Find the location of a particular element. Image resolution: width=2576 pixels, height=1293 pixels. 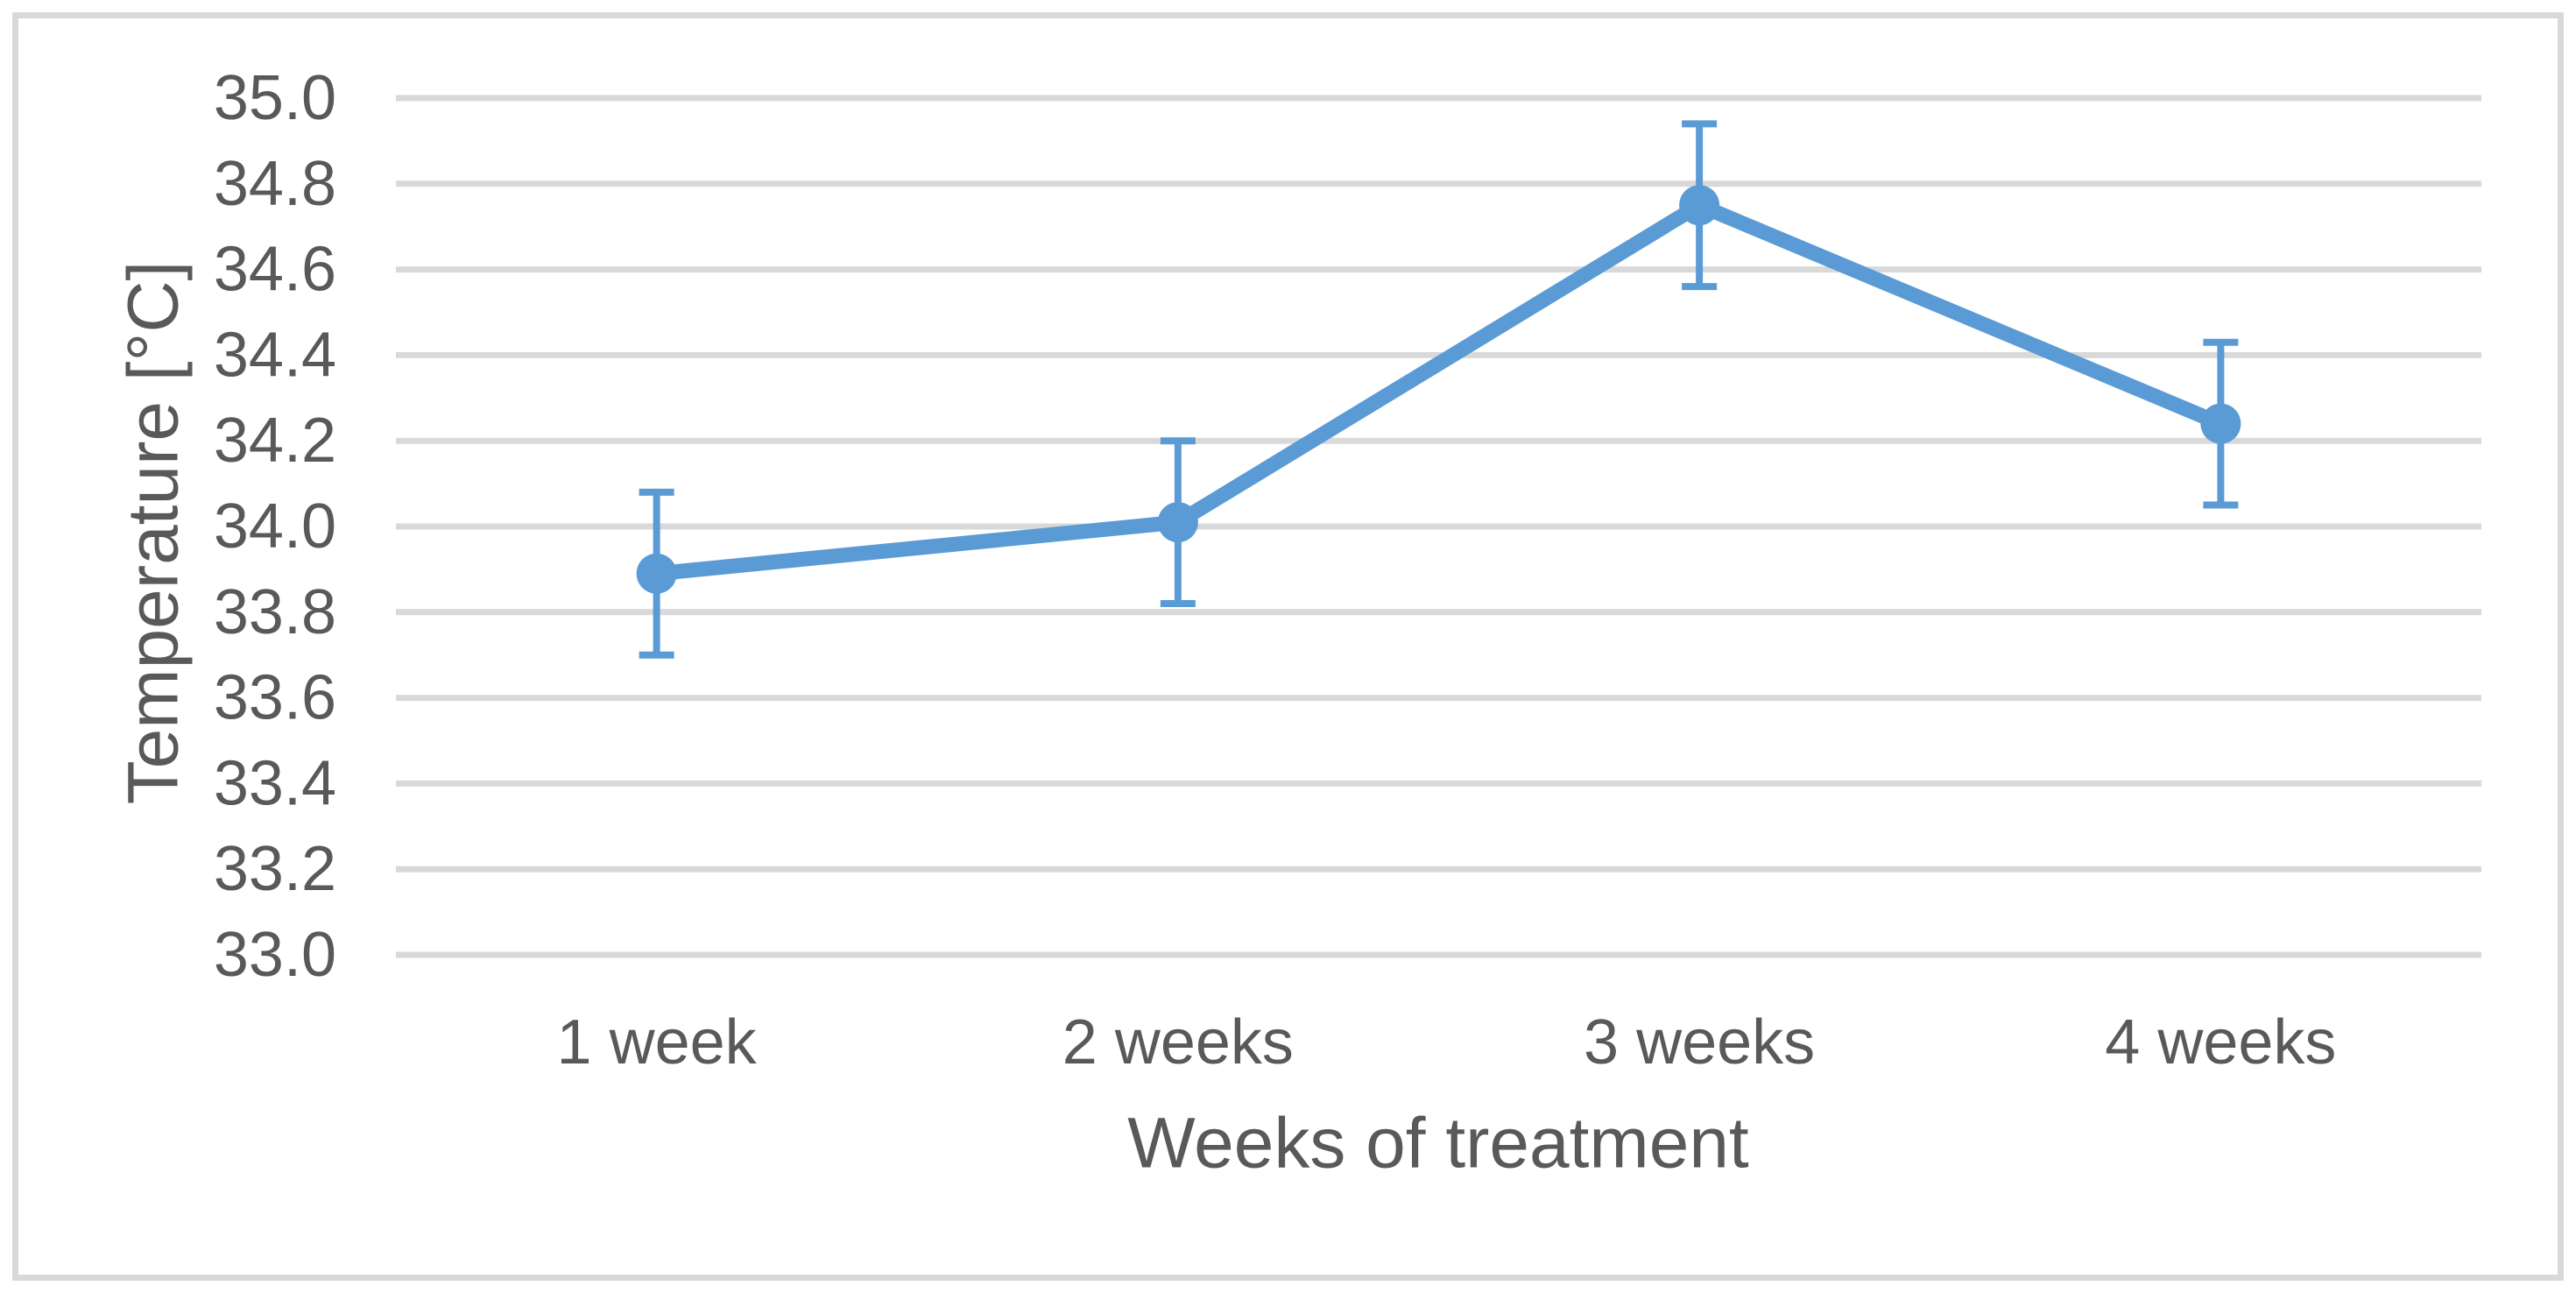

x-axis-category-label: 4 weeks is located at coordinates (2220, 1042).